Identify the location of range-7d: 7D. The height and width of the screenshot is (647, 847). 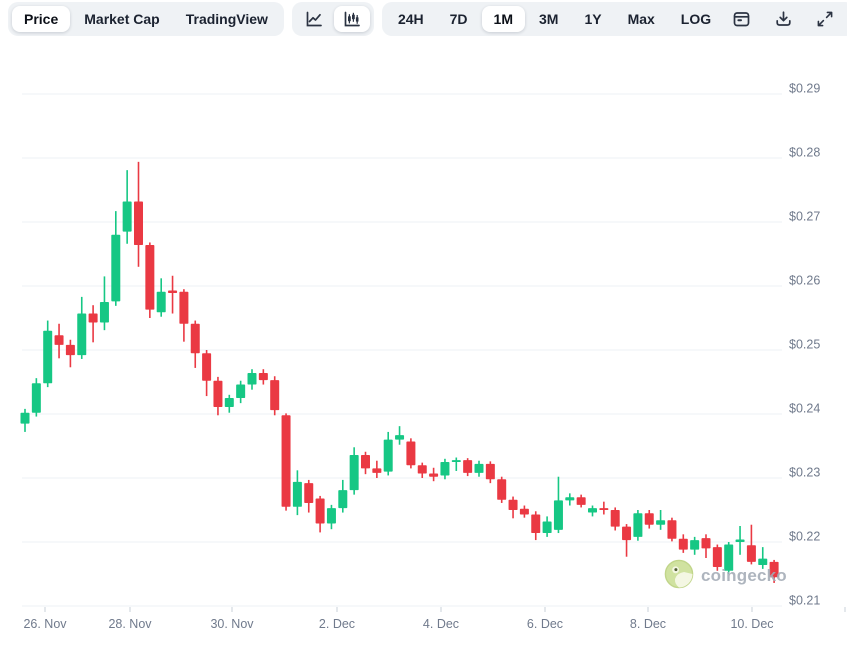
(459, 19).